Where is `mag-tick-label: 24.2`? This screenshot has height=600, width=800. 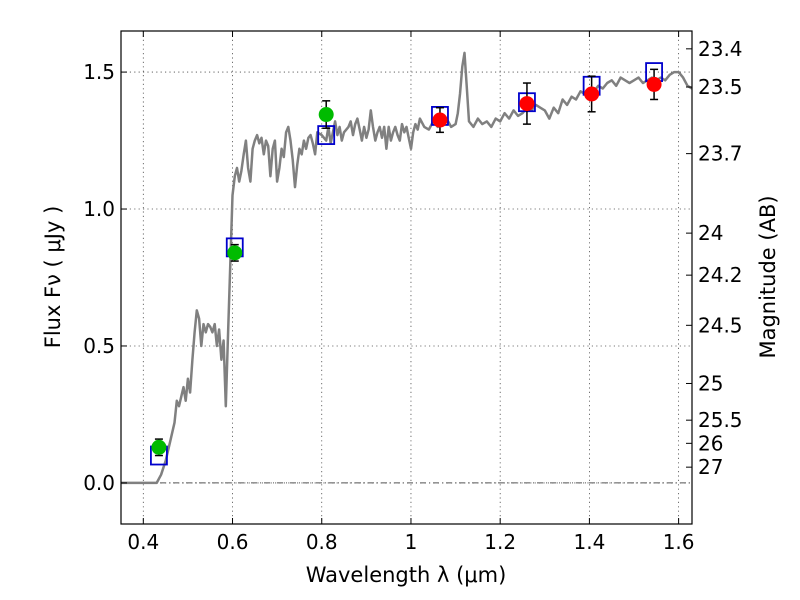
mag-tick-label: 24.2 is located at coordinates (720, 275).